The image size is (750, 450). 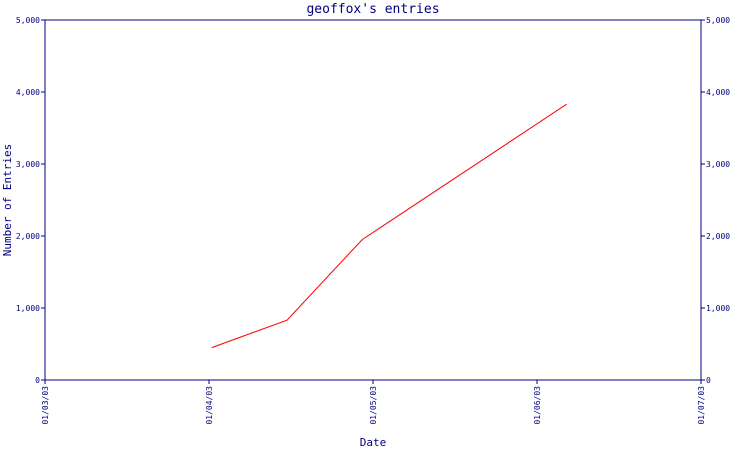 I want to click on x-axis: 01/03/03 01/04/03 01/05/03 01/06/03 01/07/03, so click(x=373, y=402).